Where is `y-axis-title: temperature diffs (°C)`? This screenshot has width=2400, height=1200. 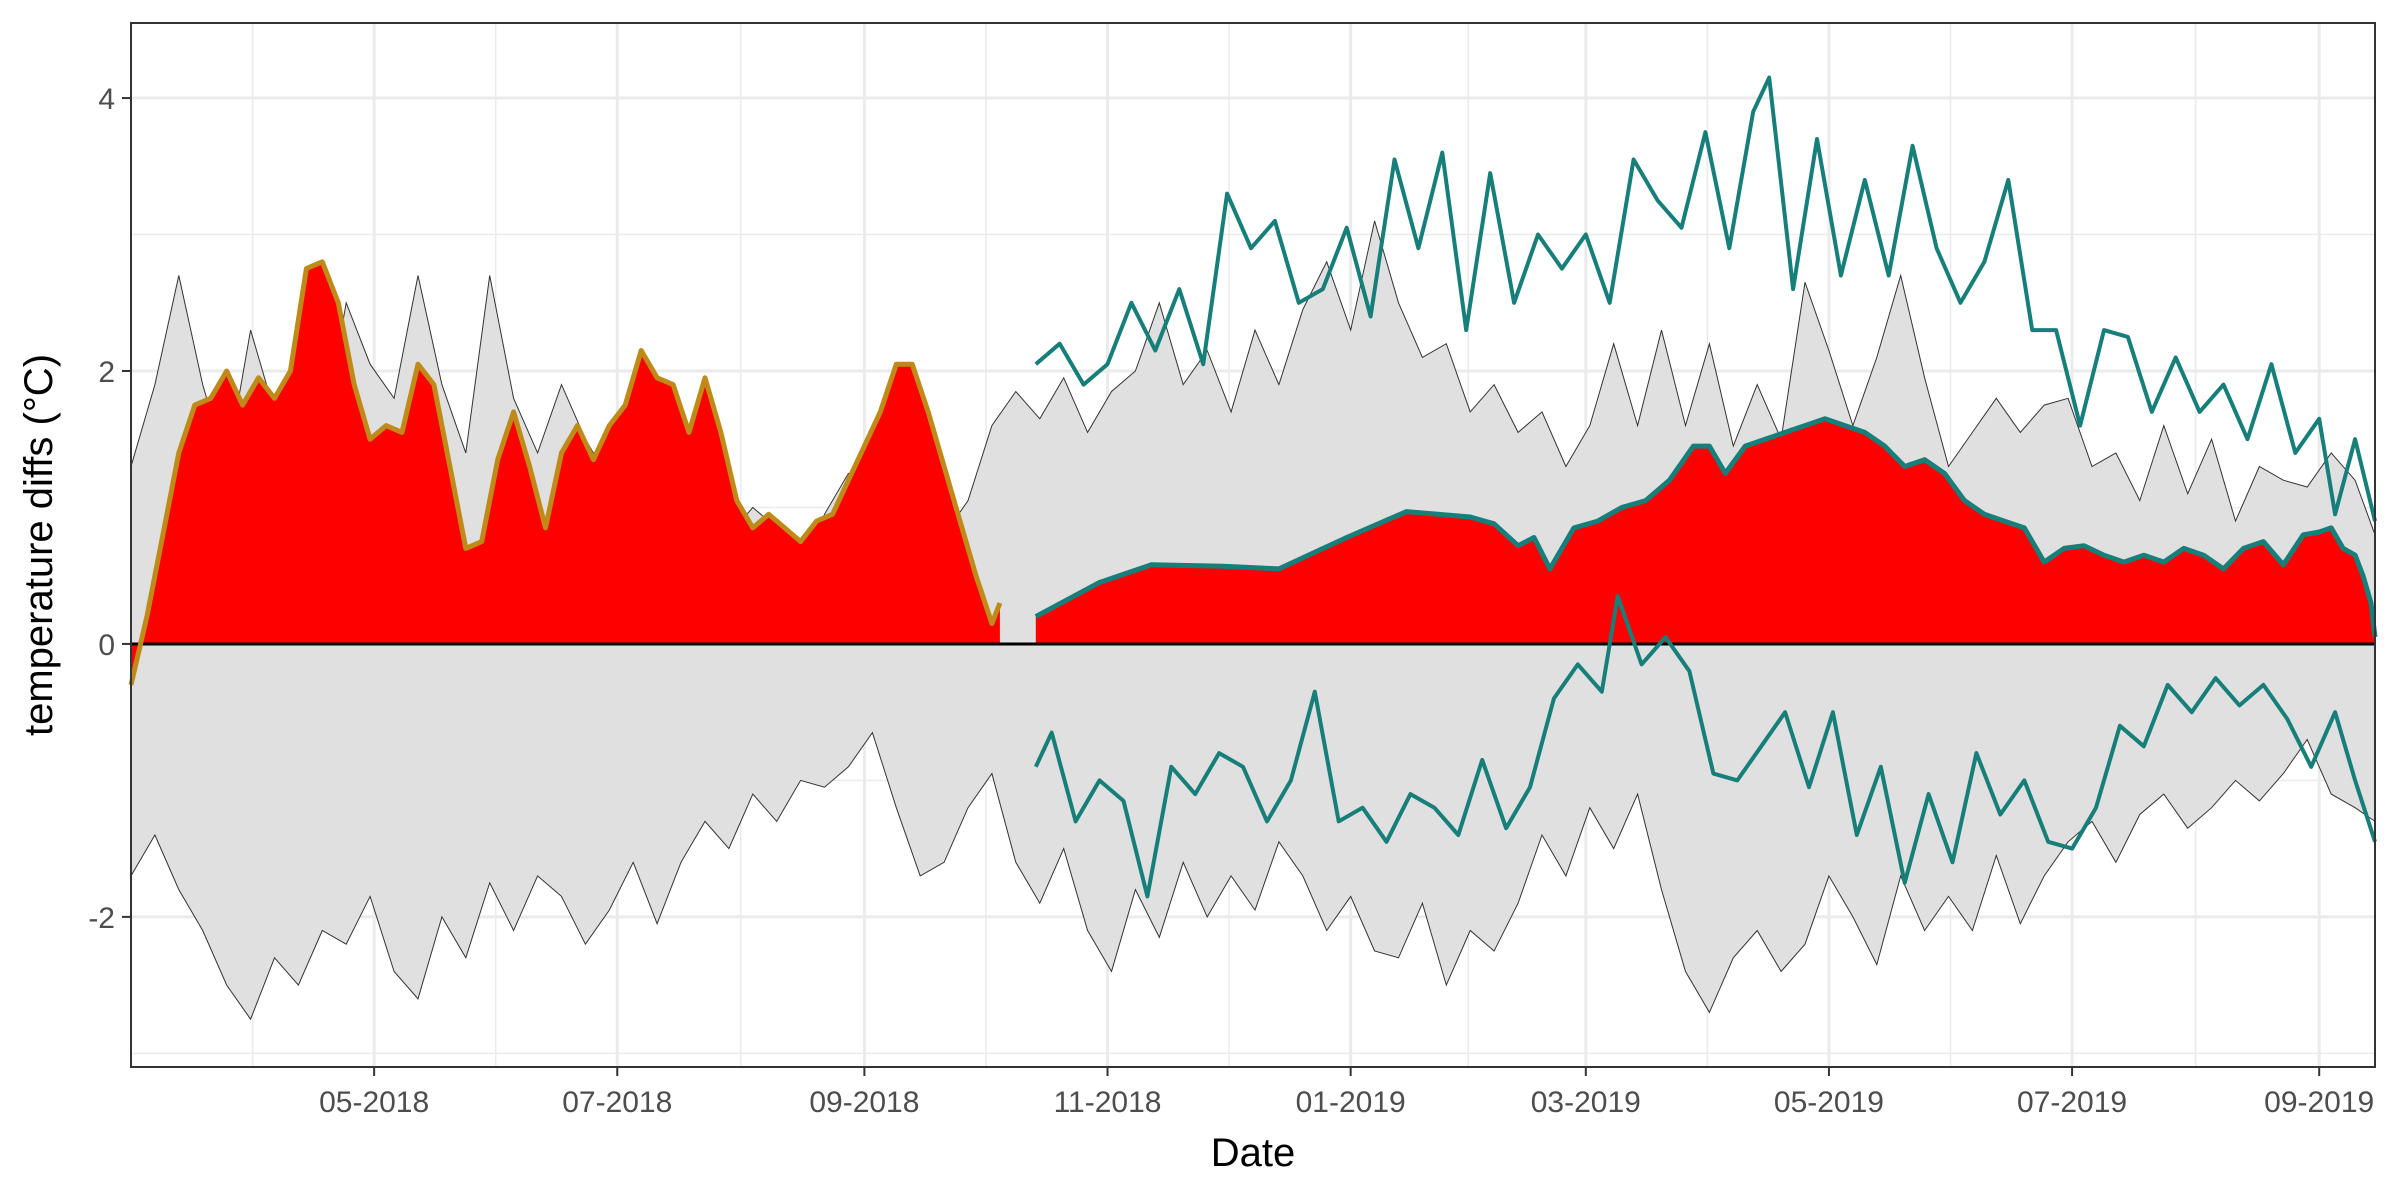
y-axis-title: temperature diffs (°C) is located at coordinates (39, 545).